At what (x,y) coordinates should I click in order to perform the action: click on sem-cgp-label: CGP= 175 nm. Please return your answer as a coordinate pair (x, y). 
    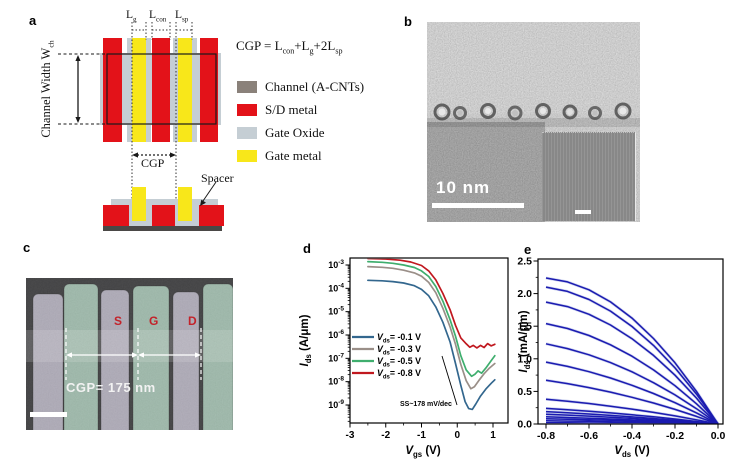
    Looking at the image, I should click on (111, 387).